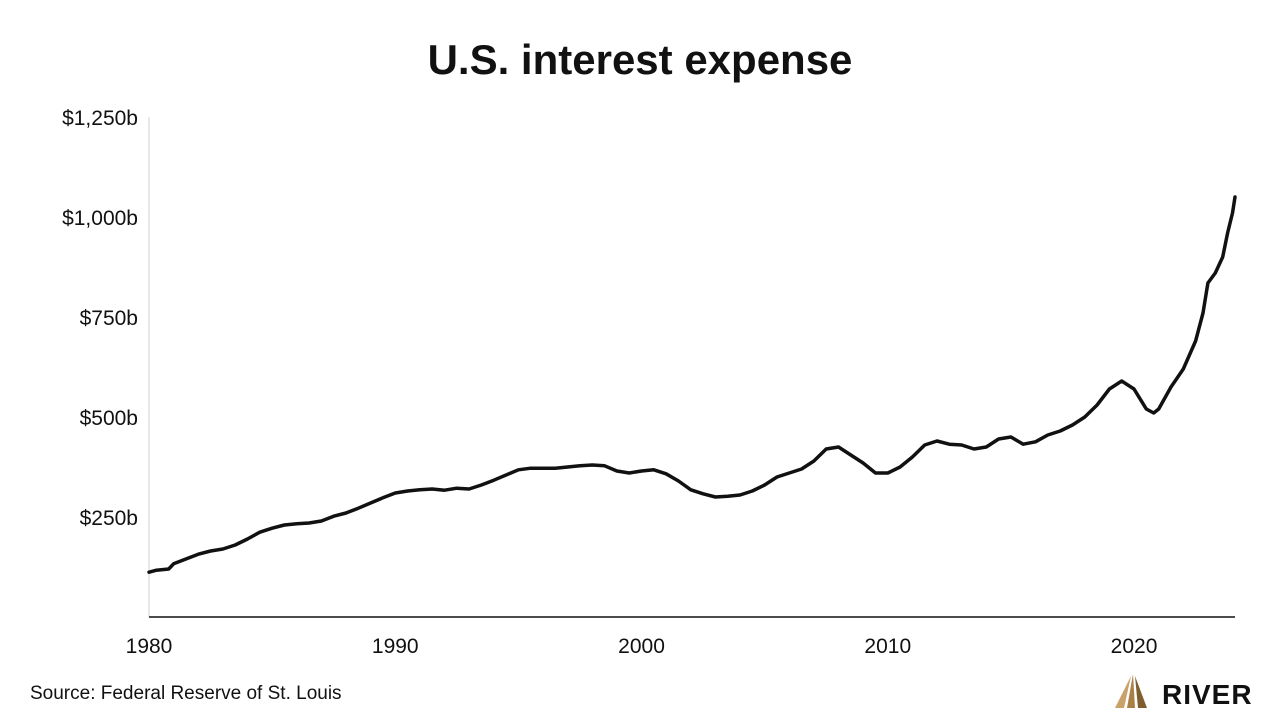 This screenshot has width=1280, height=720. I want to click on y-axis-tick-labels: $250b $500b $750b $1,000b $1,250b, so click(100, 318).